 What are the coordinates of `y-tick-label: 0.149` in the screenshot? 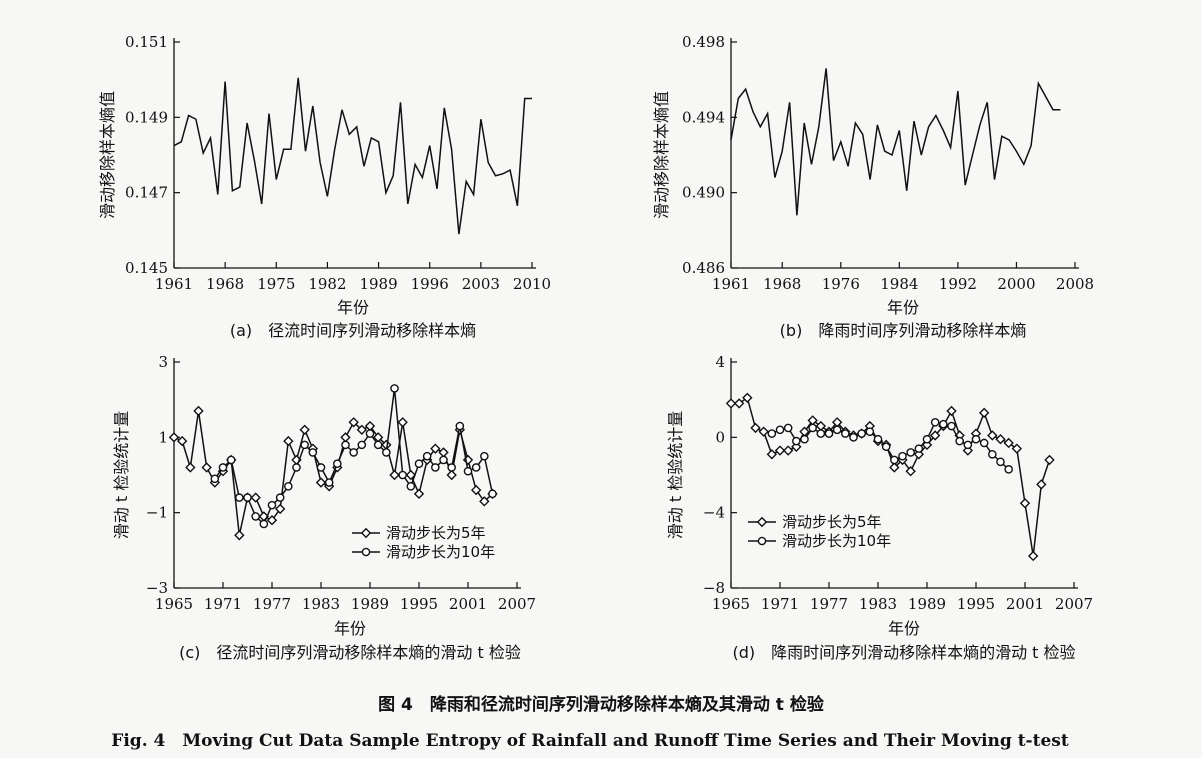 It's located at (146, 117).